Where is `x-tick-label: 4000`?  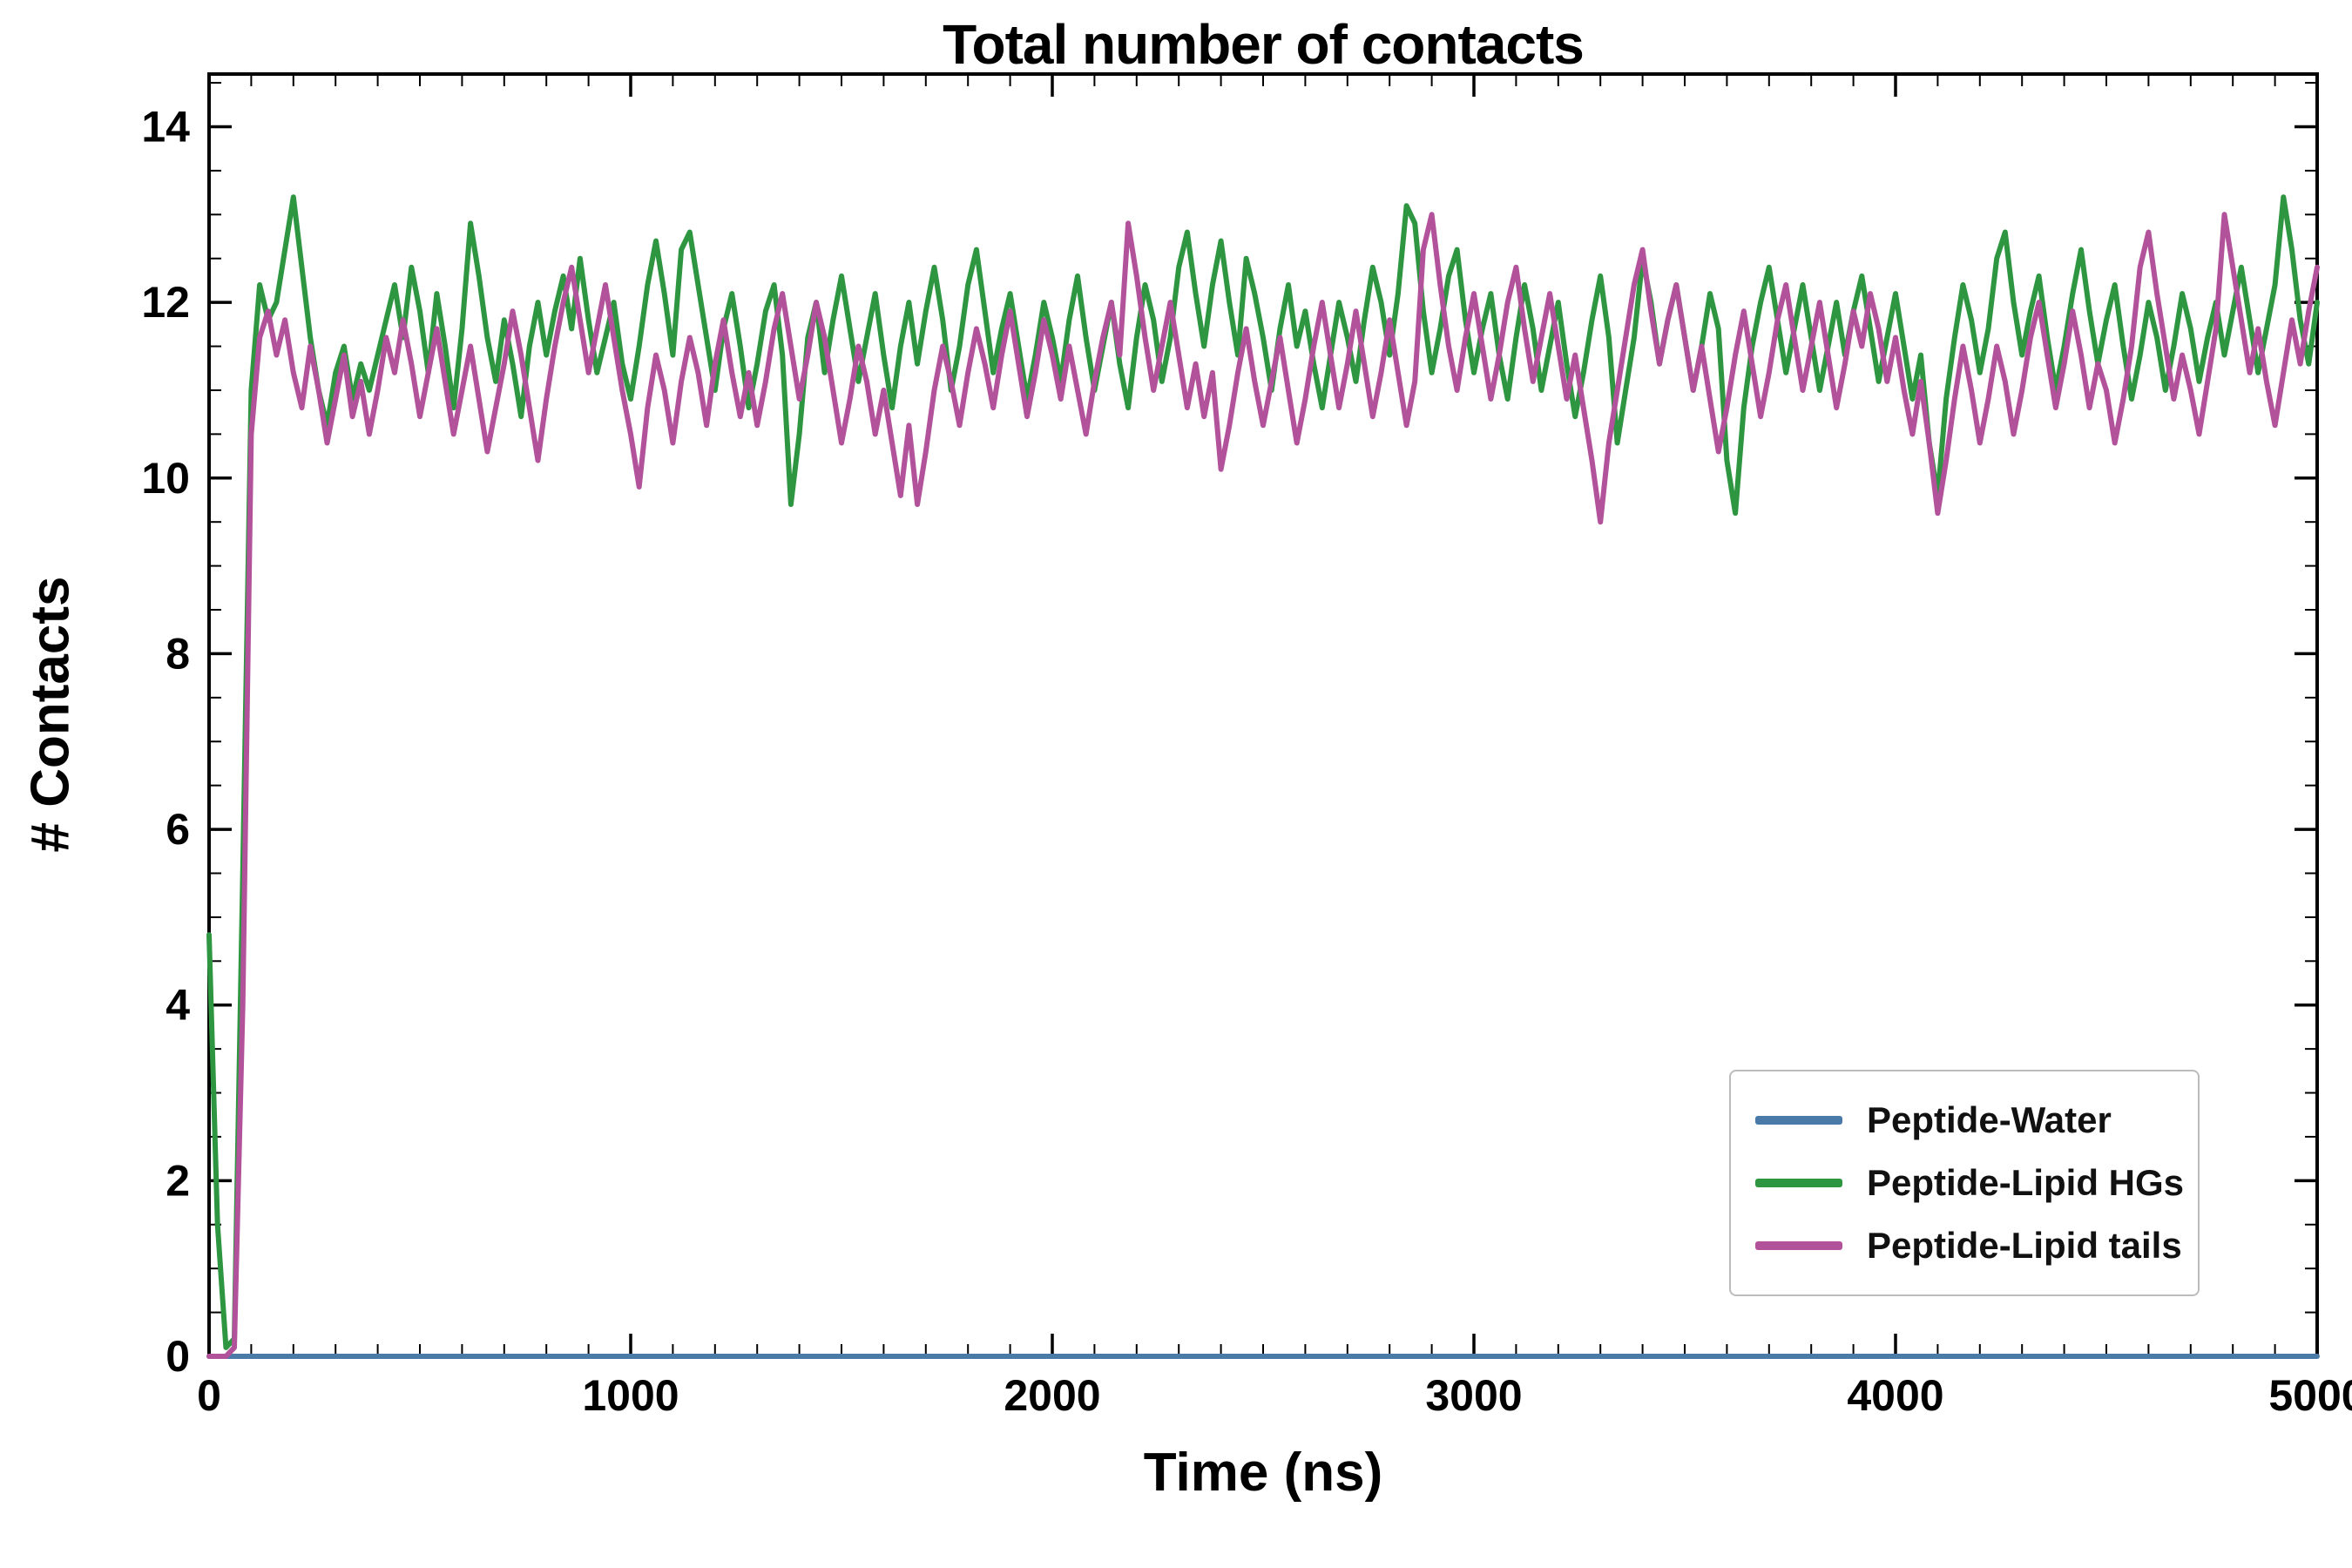 x-tick-label: 4000 is located at coordinates (1895, 1395).